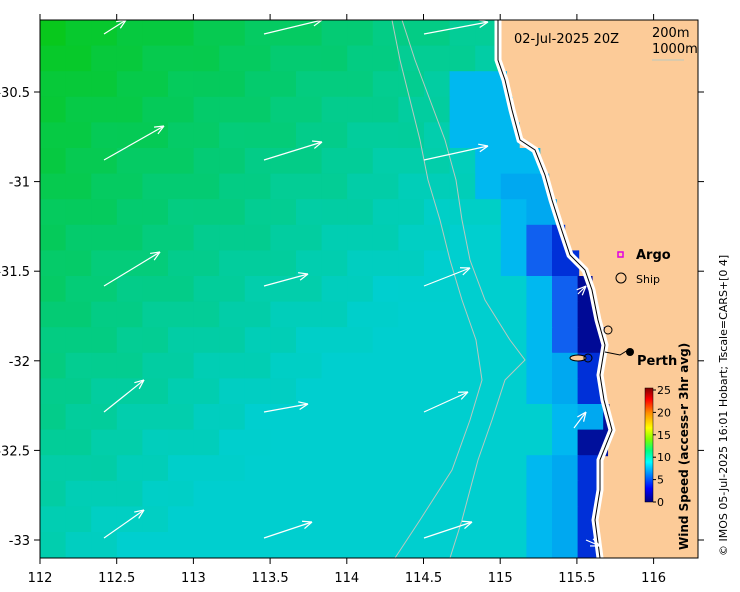  I want to click on longitude-tick-label: 114, so click(346, 578).